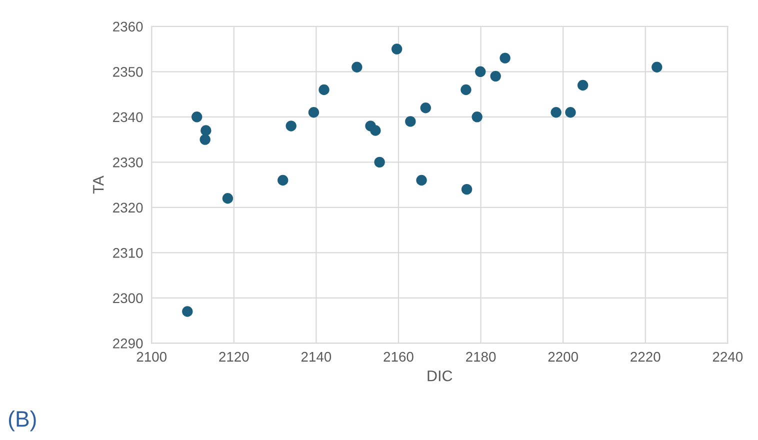  I want to click on text: (B), so click(22, 421).